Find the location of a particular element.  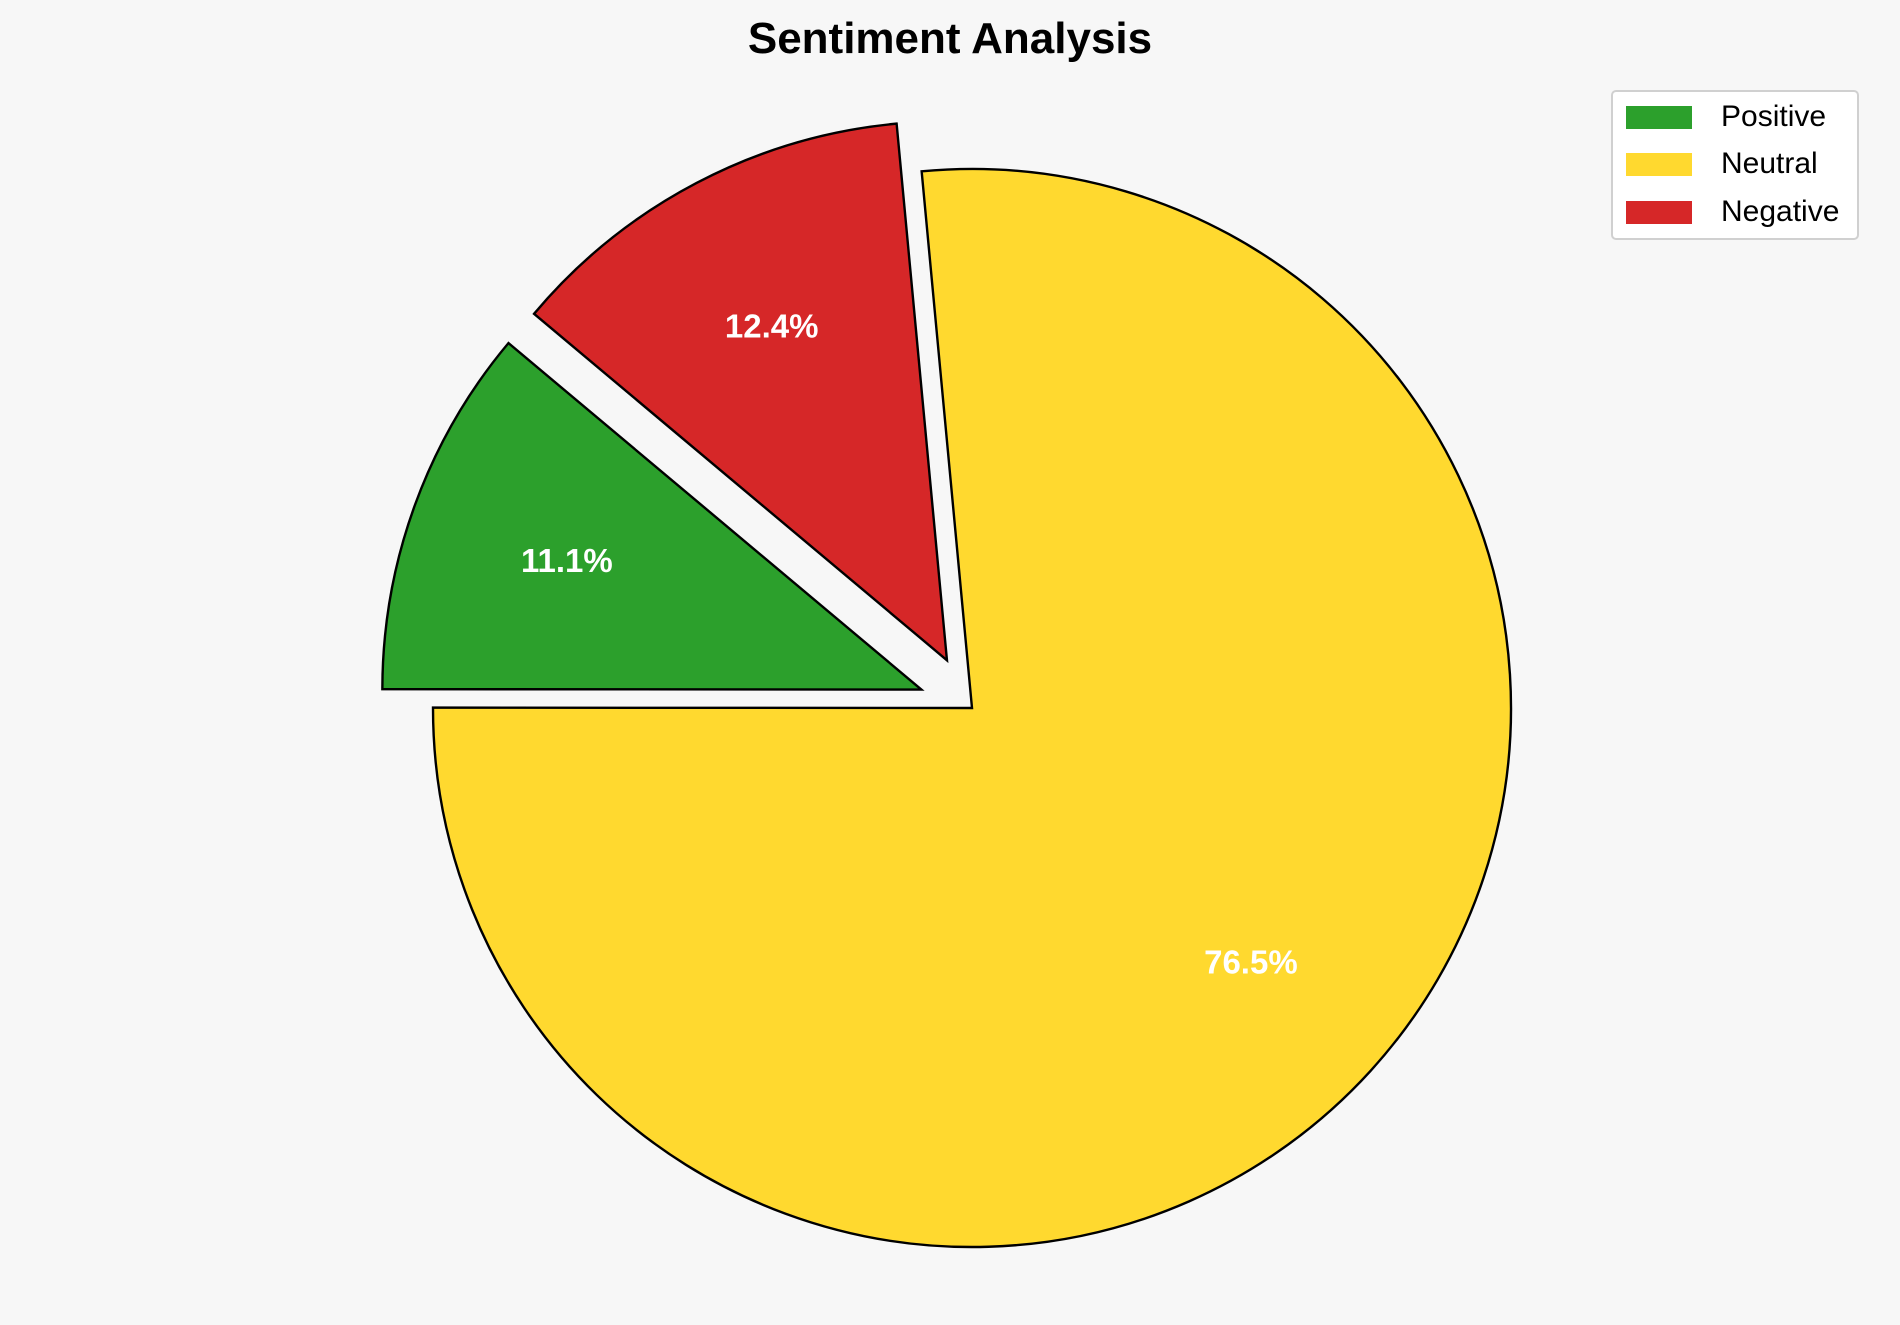

legend: Positive Neutral Negative is located at coordinates (1735, 165).